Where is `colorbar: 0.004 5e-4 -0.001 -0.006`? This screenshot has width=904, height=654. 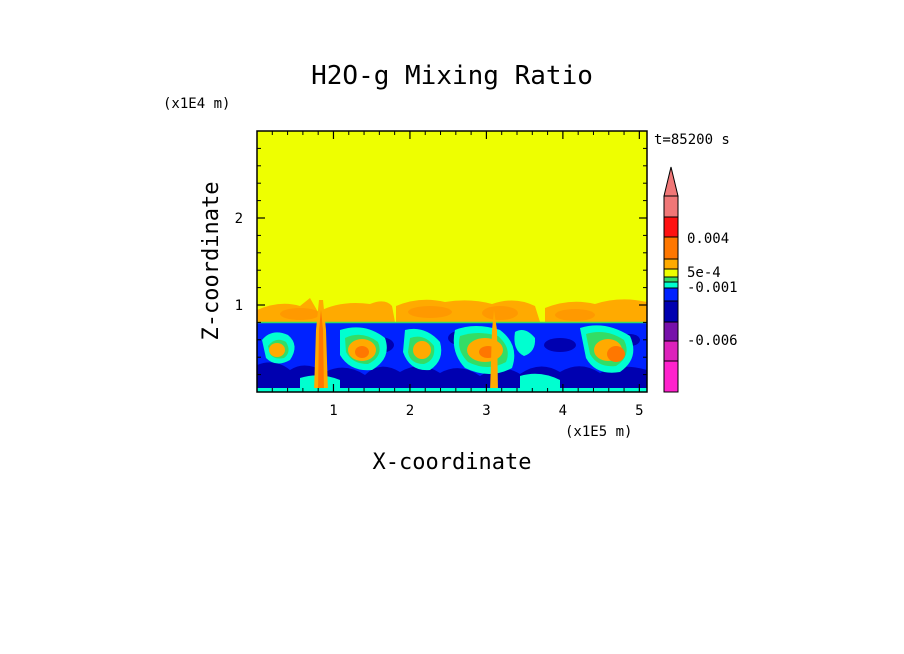 colorbar: 0.004 5e-4 -0.001 -0.006 is located at coordinates (700, 279).